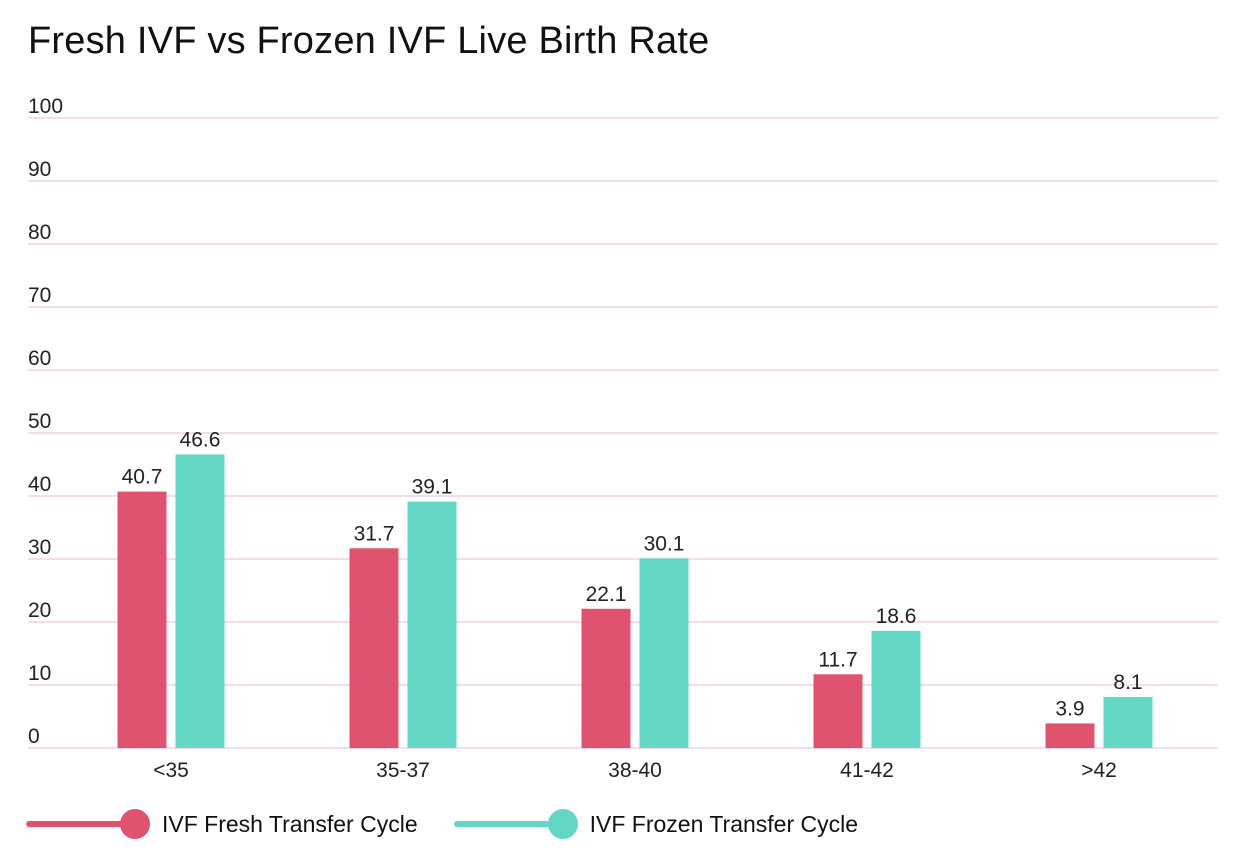 This screenshot has height=859, width=1251. I want to click on legend-line-frozen, so click(503, 824).